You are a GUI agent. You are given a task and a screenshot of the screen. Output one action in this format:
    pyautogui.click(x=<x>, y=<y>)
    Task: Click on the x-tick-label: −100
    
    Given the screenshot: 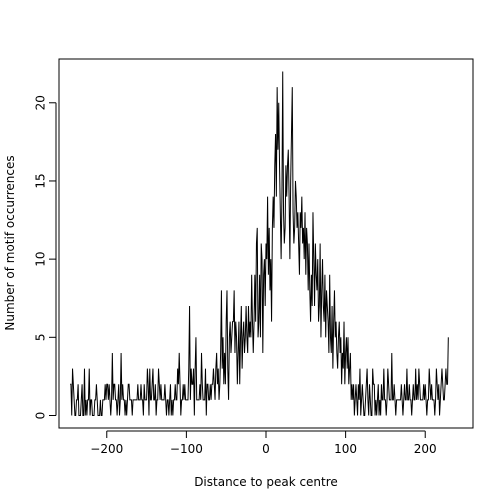 What is the action you would take?
    pyautogui.click(x=186, y=449)
    